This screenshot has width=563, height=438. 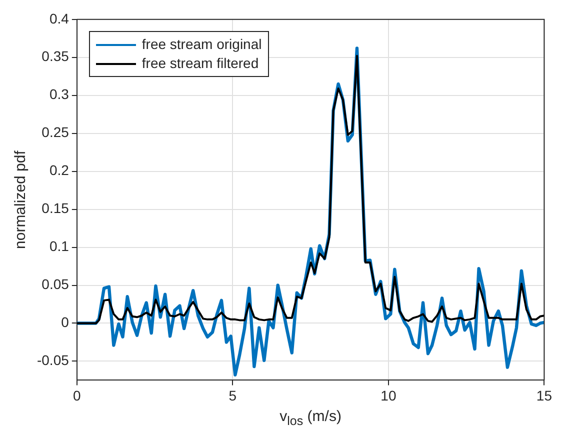 I want to click on x-tick-label: 0, so click(x=77, y=395).